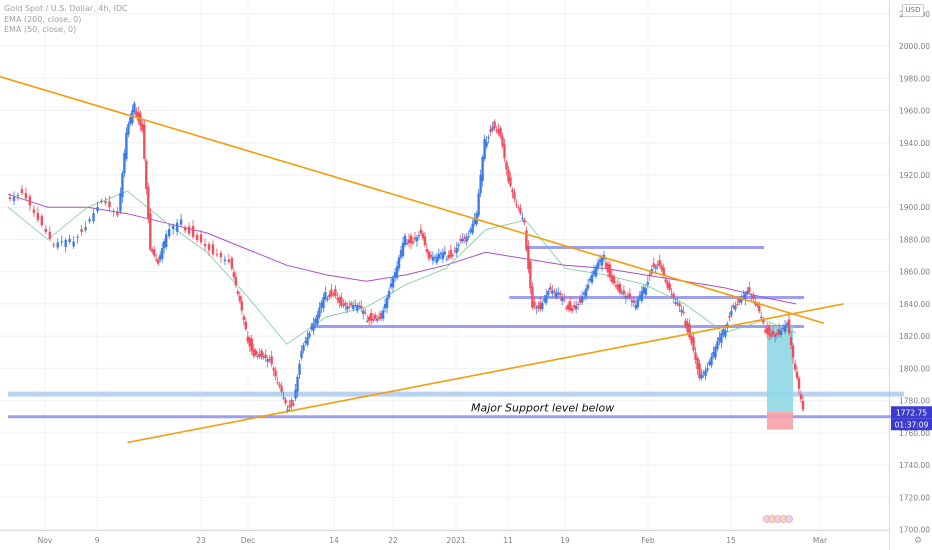 Image resolution: width=932 pixels, height=550 pixels. Describe the element at coordinates (731, 540) in the screenshot. I see `x-tick-label: 15` at that location.